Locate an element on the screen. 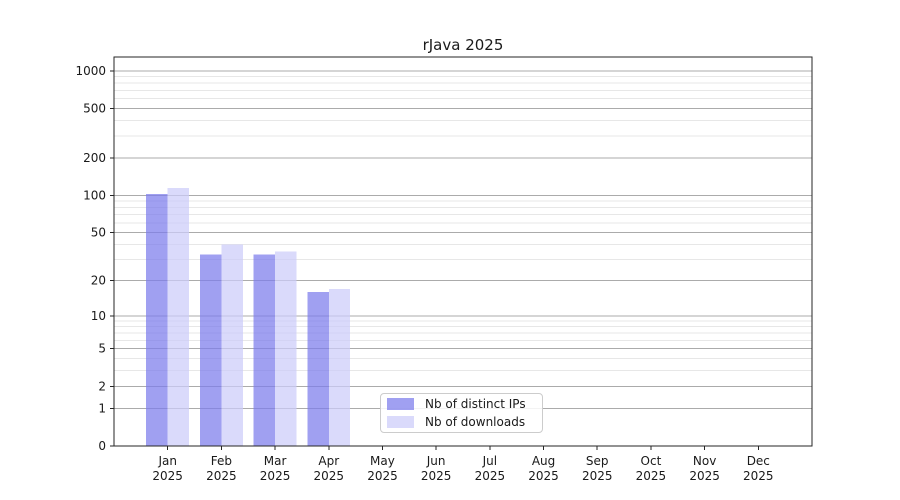 Image resolution: width=900 pixels, height=500 pixels. y-tick-label: 200 is located at coordinates (94, 158).